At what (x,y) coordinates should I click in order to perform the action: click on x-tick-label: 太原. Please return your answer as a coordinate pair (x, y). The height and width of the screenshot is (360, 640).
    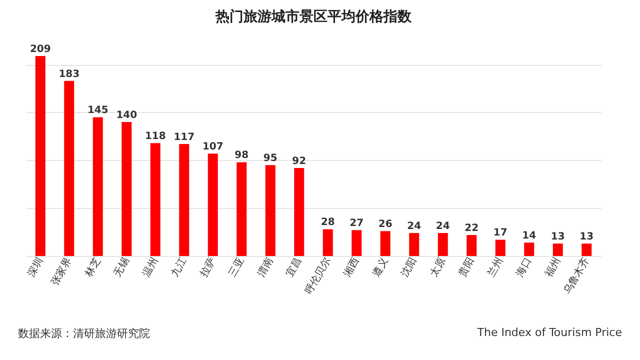
    Looking at the image, I should click on (438, 267).